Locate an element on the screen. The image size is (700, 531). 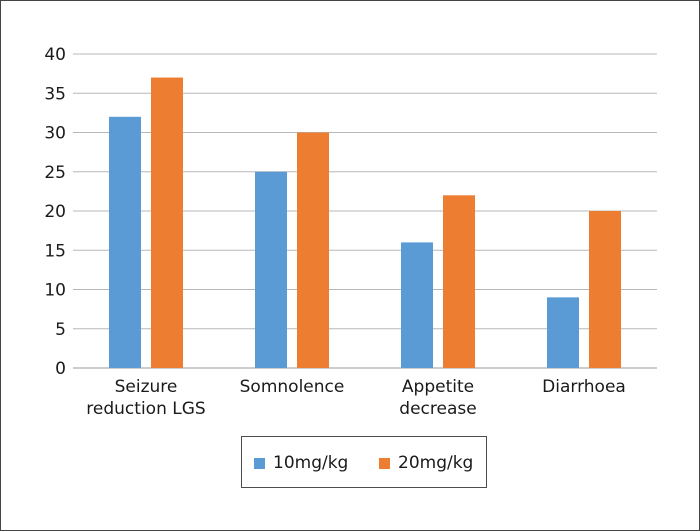
x-category-label: Somnolence is located at coordinates (292, 387).